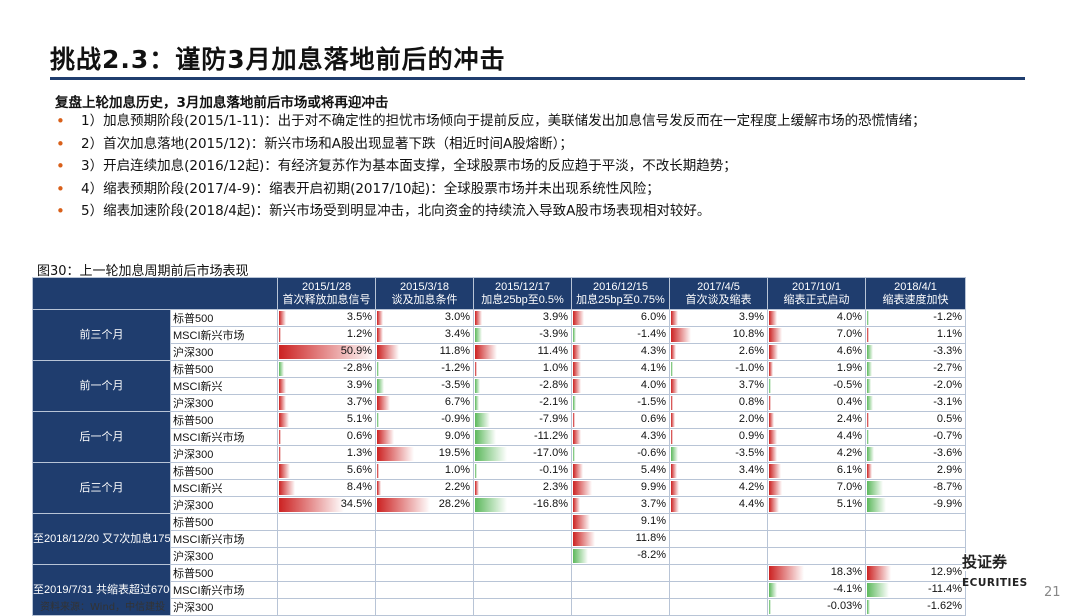  Describe the element at coordinates (552, 351) in the screenshot. I see `value-text: 11.4%` at that location.